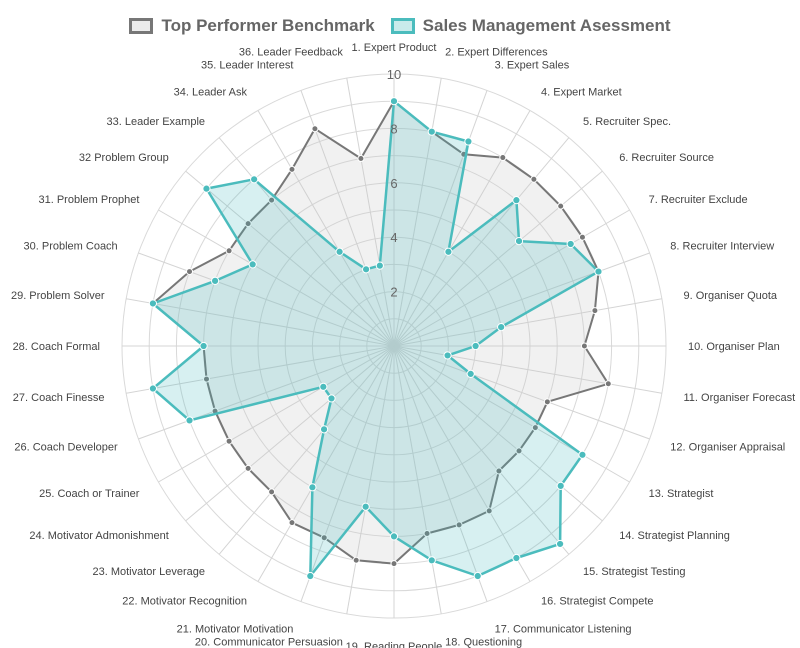 The image size is (800, 648). Describe the element at coordinates (89, 200) in the screenshot. I see `axis-label: 31. Problem Prophet` at that location.